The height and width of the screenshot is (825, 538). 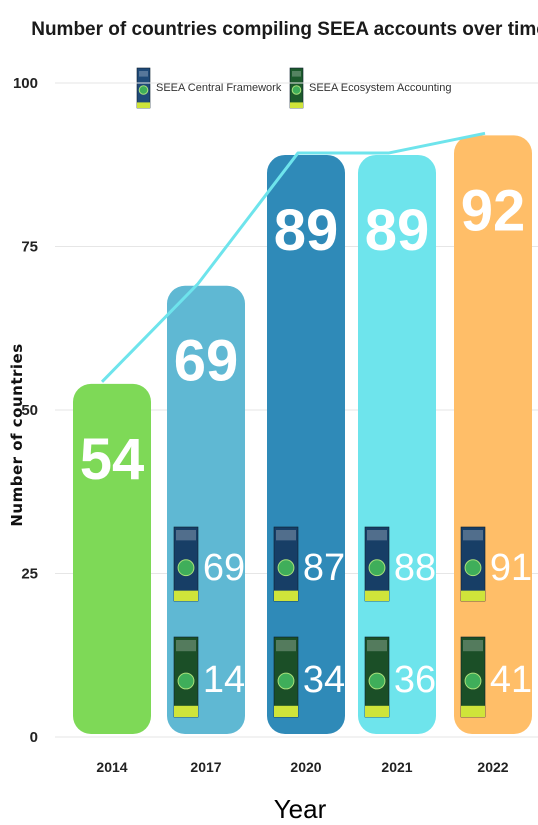 I want to click on x-tick-label: 2020, so click(x=305, y=767).